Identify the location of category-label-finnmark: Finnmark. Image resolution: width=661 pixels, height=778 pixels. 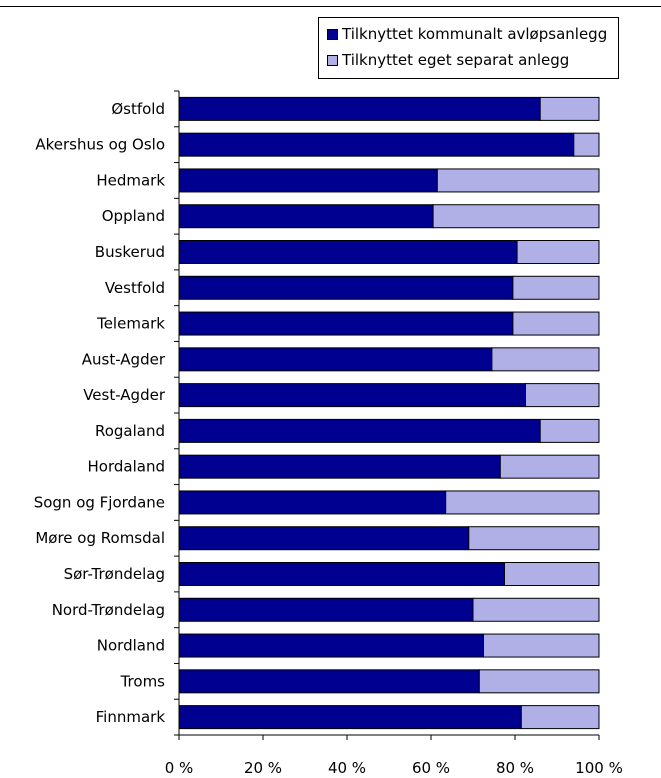
(131, 717).